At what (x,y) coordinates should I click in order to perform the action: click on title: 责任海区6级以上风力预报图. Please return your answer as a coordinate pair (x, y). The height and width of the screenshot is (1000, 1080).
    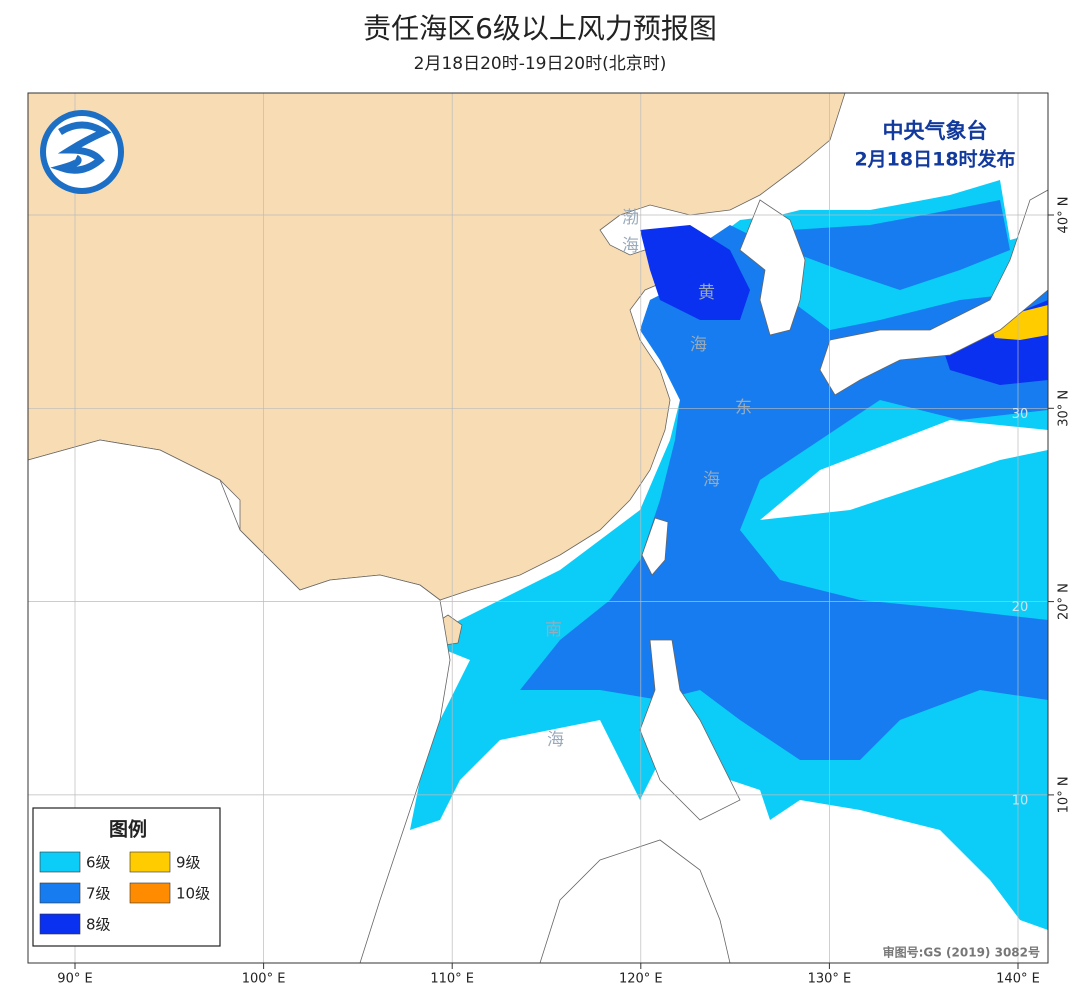
    Looking at the image, I should click on (540, 28).